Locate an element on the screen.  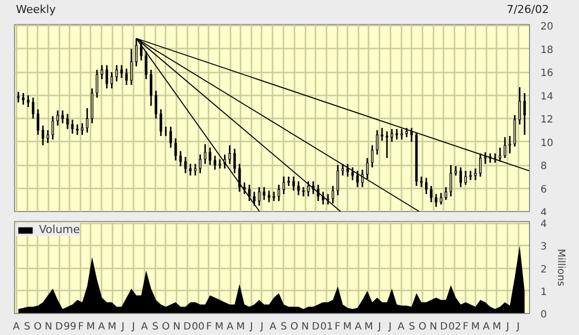
y-tick-label: 4 is located at coordinates (543, 224).